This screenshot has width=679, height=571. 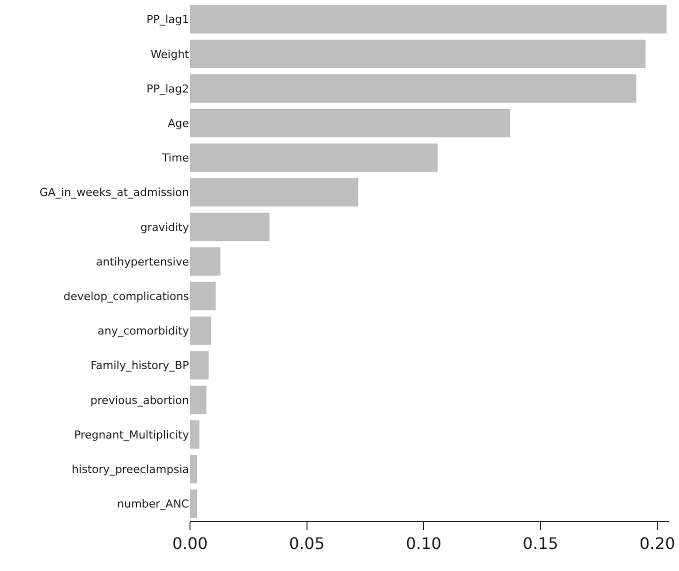 What do you see at coordinates (153, 504) in the screenshot?
I see `y-tick-label: number_ANC` at bounding box center [153, 504].